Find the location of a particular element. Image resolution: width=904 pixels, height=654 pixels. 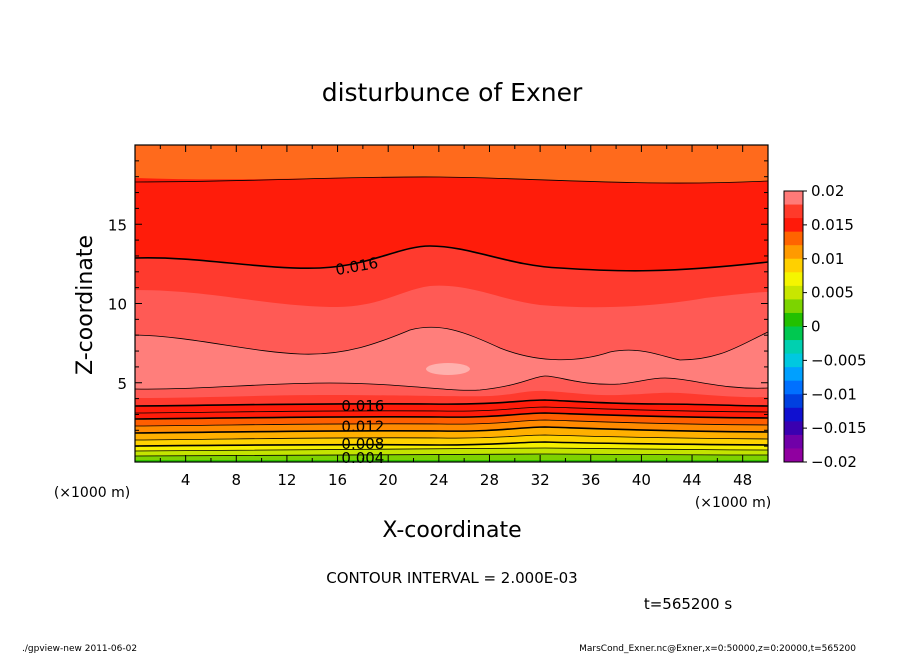

band-top-orange is located at coordinates (451, 163).